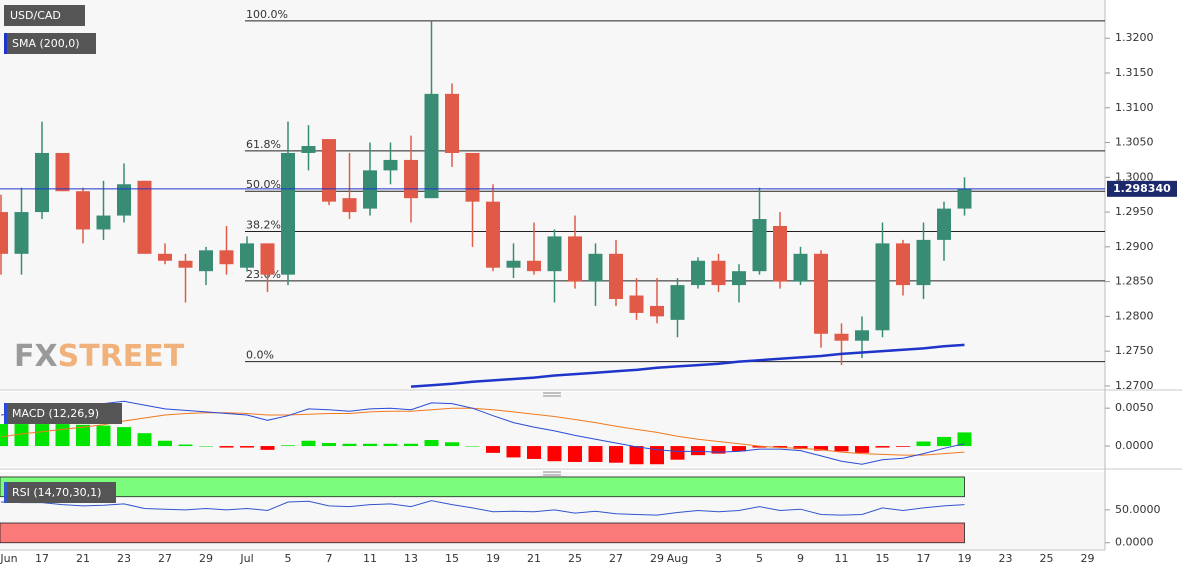 The height and width of the screenshot is (571, 1182). I want to click on x-tick-label: 23, so click(124, 558).